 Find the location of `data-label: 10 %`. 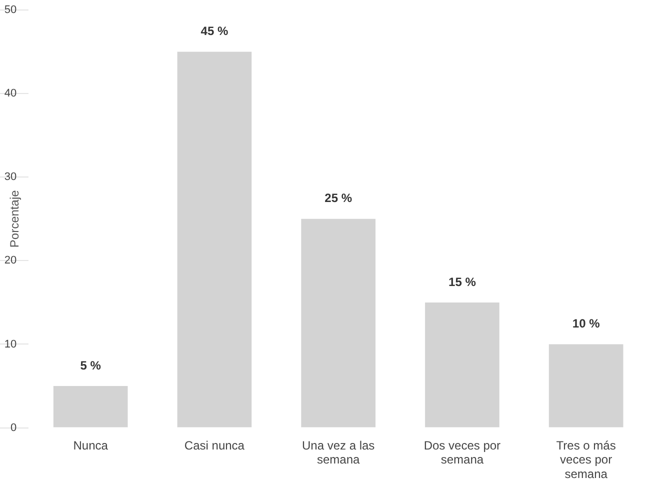

data-label: 10 % is located at coordinates (586, 323).